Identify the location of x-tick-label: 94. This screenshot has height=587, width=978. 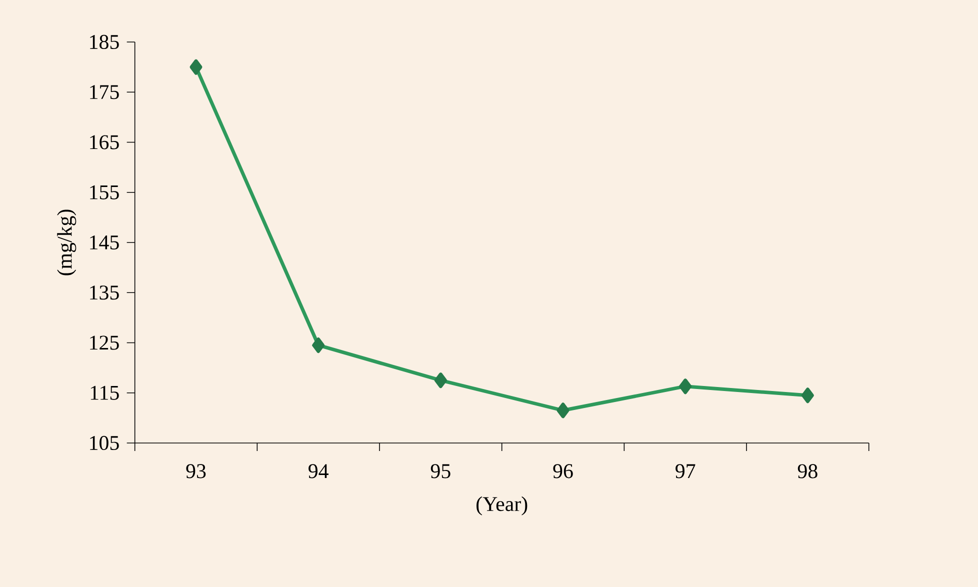
(318, 471).